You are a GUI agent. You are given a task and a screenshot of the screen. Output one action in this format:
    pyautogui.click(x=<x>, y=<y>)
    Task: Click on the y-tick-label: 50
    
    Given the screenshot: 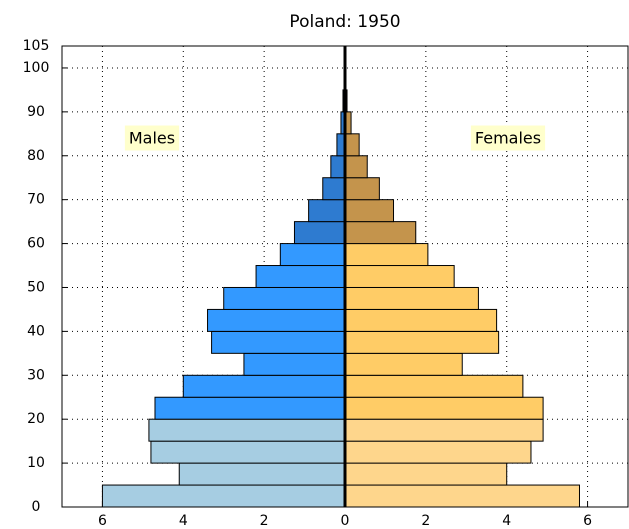 What is the action you would take?
    pyautogui.click(x=36, y=287)
    